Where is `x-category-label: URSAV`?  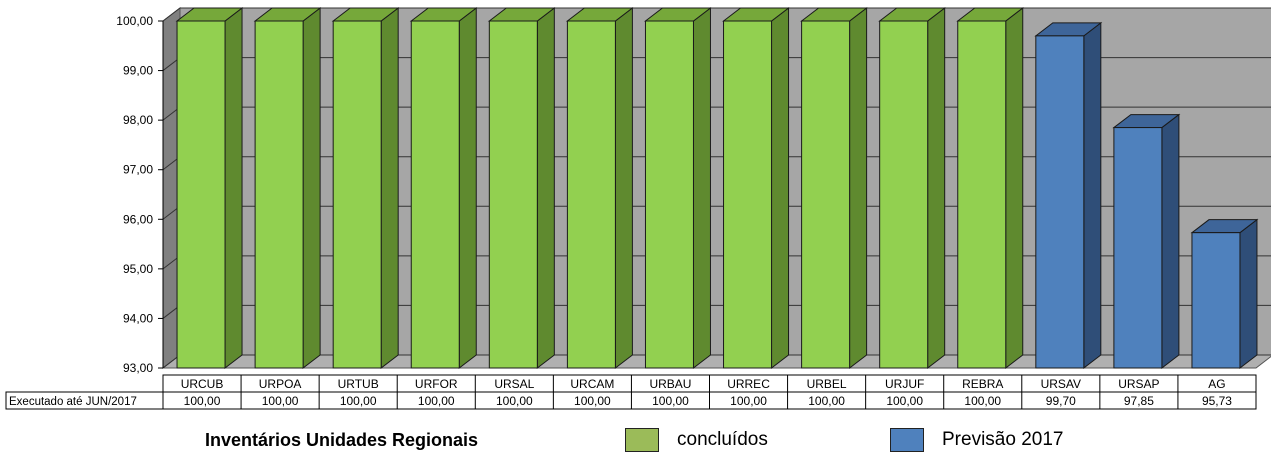
x-category-label: URSAV is located at coordinates (1061, 384).